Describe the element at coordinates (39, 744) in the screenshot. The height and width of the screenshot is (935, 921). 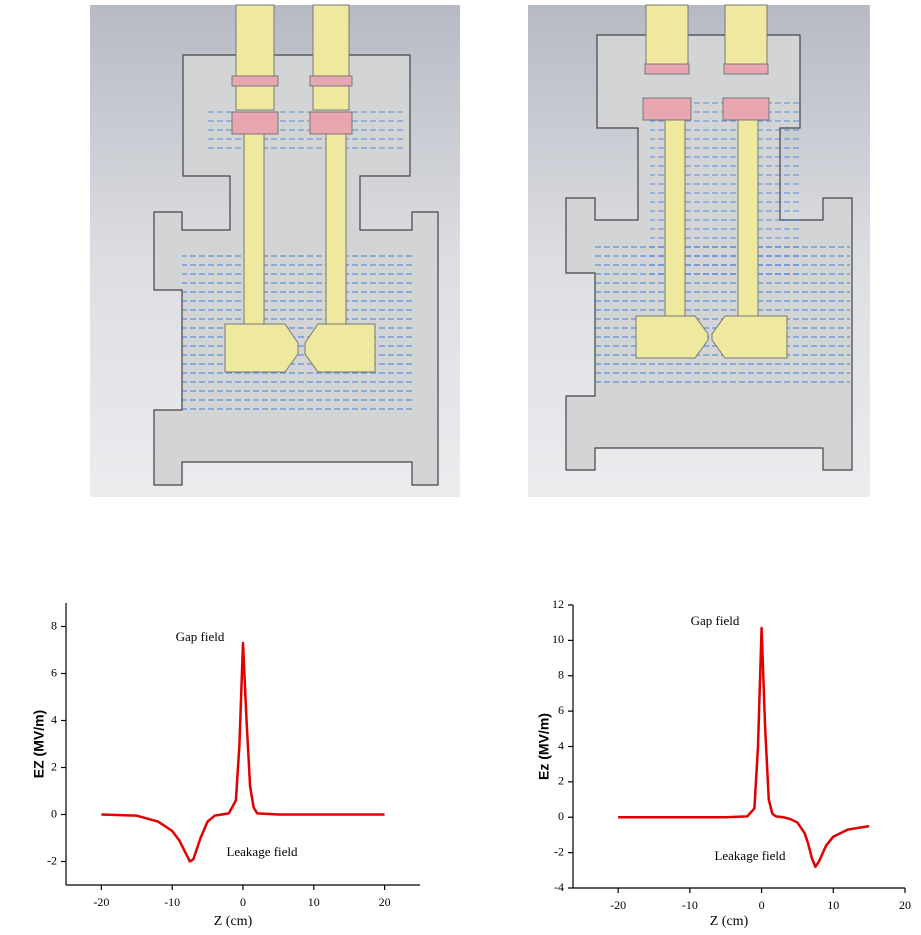
I see `y-axis-label: EZ (MV/m)` at that location.